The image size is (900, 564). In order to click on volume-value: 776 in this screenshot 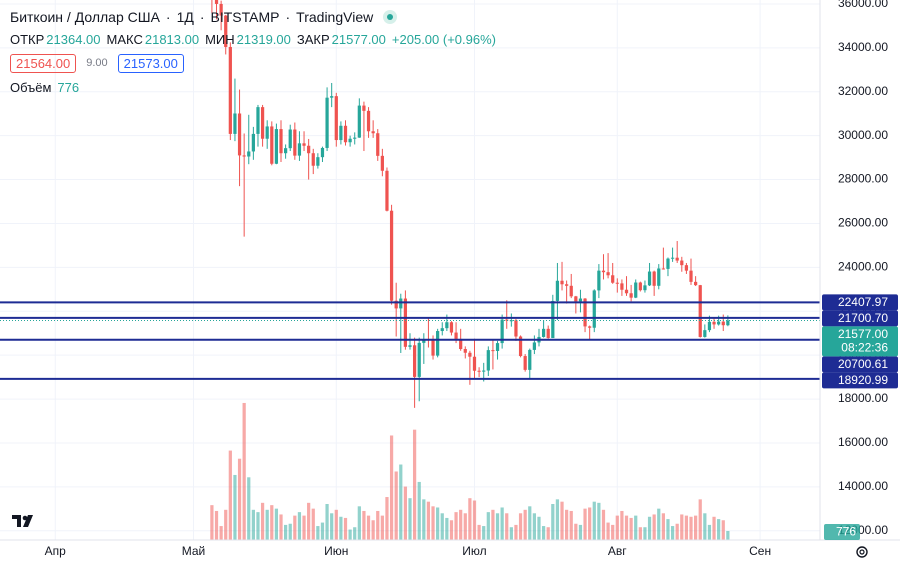, I will do `click(68, 87)`.